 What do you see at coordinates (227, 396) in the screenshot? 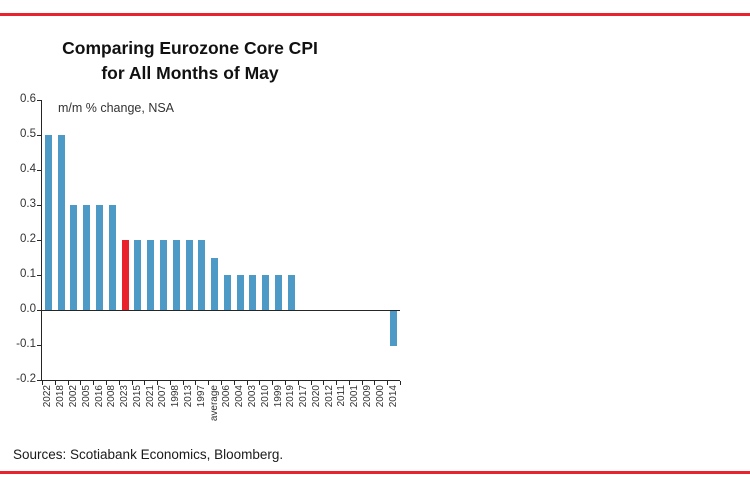
I see `x-axis-label-2006: 2006` at bounding box center [227, 396].